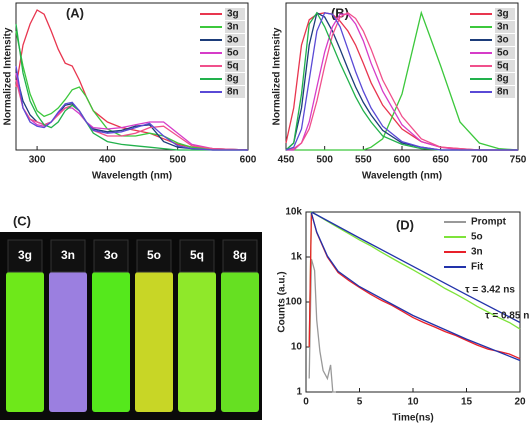 The image size is (529, 426). What do you see at coordinates (297, 347) in the screenshot?
I see `y-tick-label: 10` at bounding box center [297, 347].